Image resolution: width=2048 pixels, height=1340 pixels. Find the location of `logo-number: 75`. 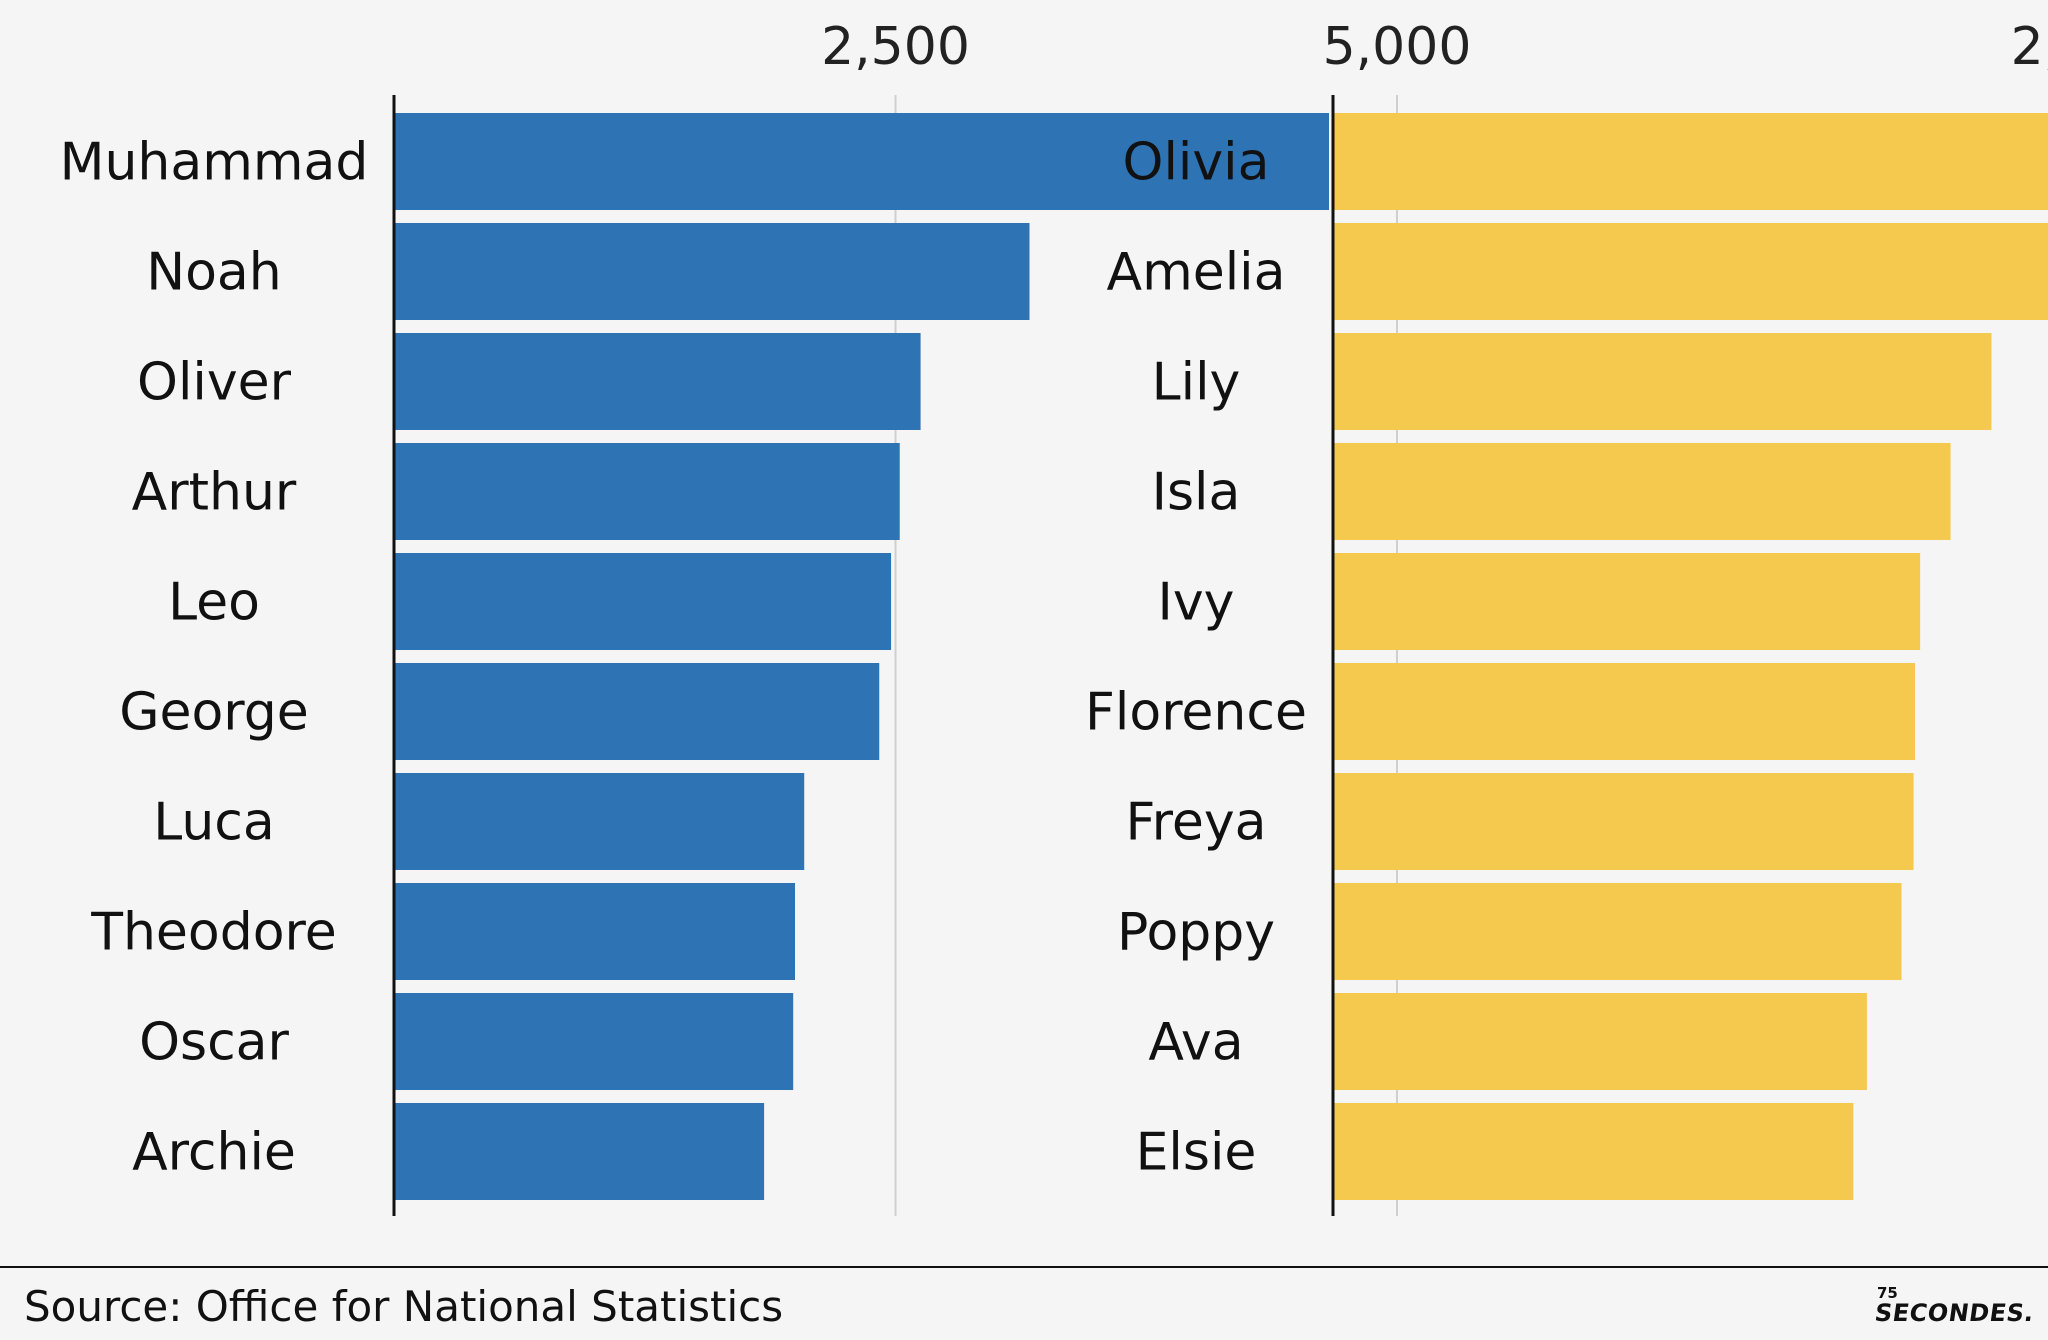

logo-number: 75 is located at coordinates (1887, 1293).